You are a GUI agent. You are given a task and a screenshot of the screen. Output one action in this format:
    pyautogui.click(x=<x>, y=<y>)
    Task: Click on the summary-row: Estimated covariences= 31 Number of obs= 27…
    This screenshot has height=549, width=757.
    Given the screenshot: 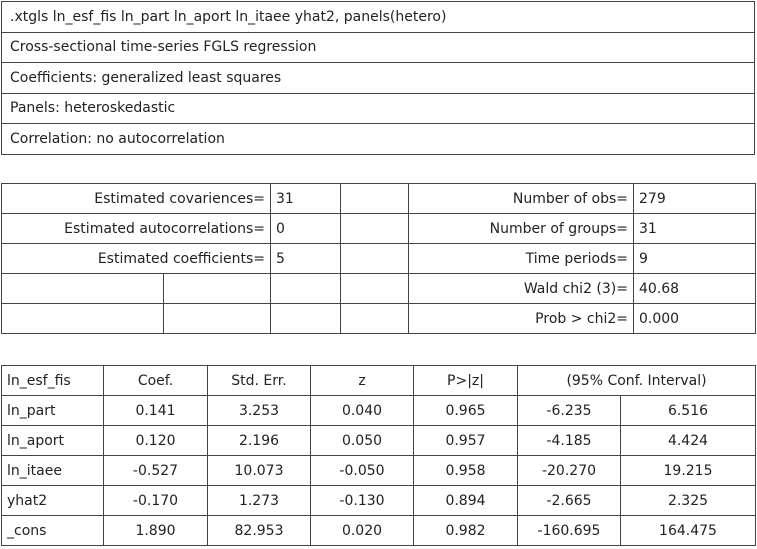 What is the action you would take?
    pyautogui.click(x=378, y=198)
    